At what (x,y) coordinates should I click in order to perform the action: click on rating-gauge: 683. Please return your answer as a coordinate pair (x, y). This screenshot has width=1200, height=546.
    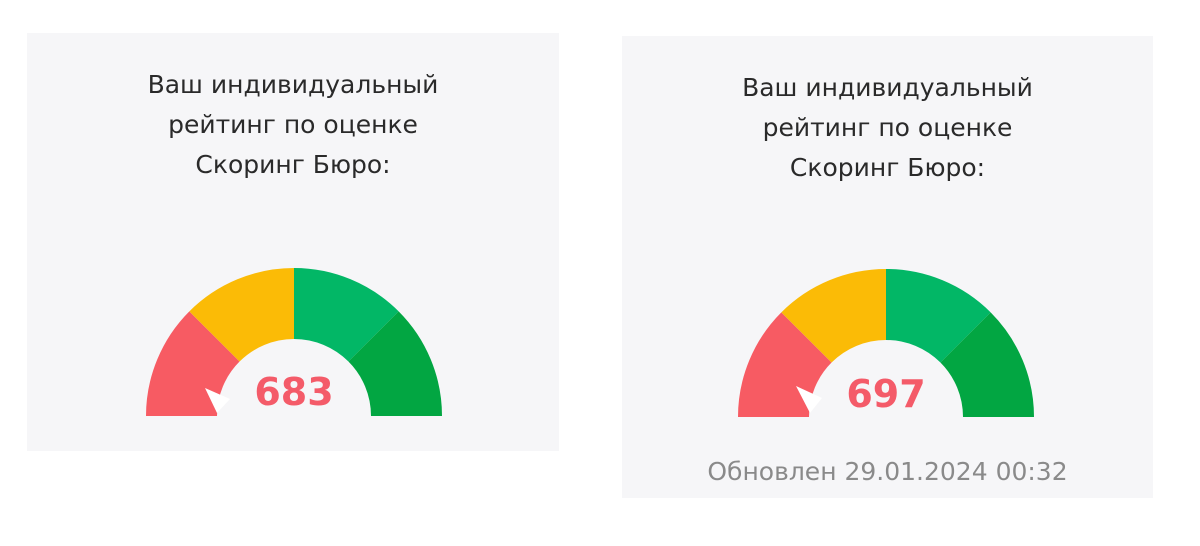
    Looking at the image, I should click on (294, 342).